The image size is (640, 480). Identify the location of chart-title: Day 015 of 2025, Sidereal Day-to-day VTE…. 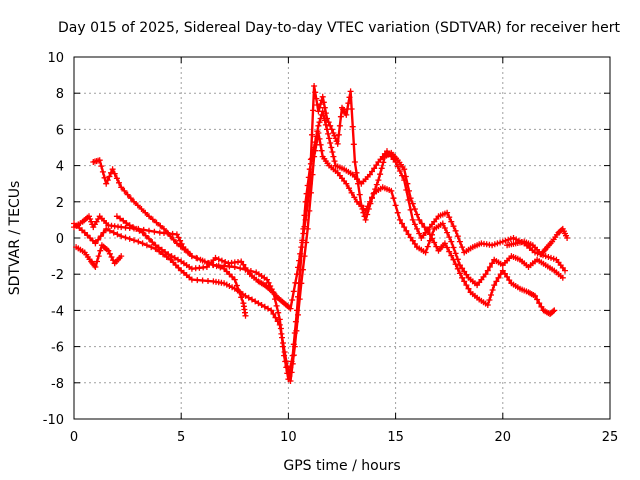
(339, 28).